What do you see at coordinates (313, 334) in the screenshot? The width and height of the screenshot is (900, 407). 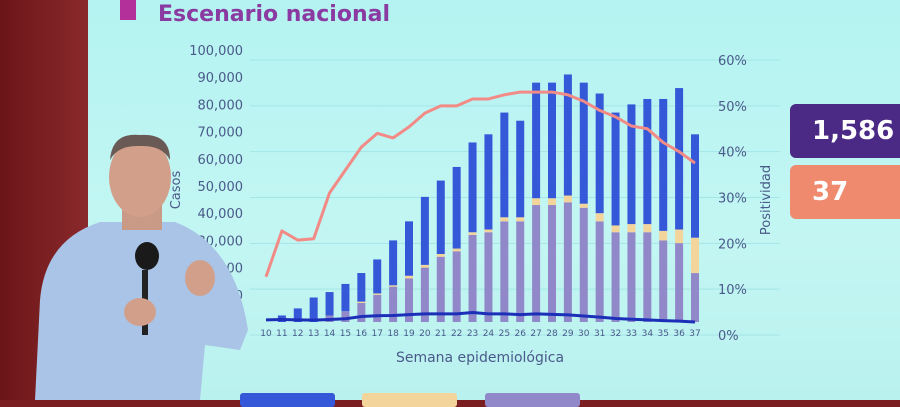 I see `x-tick-label: 13` at bounding box center [313, 334].